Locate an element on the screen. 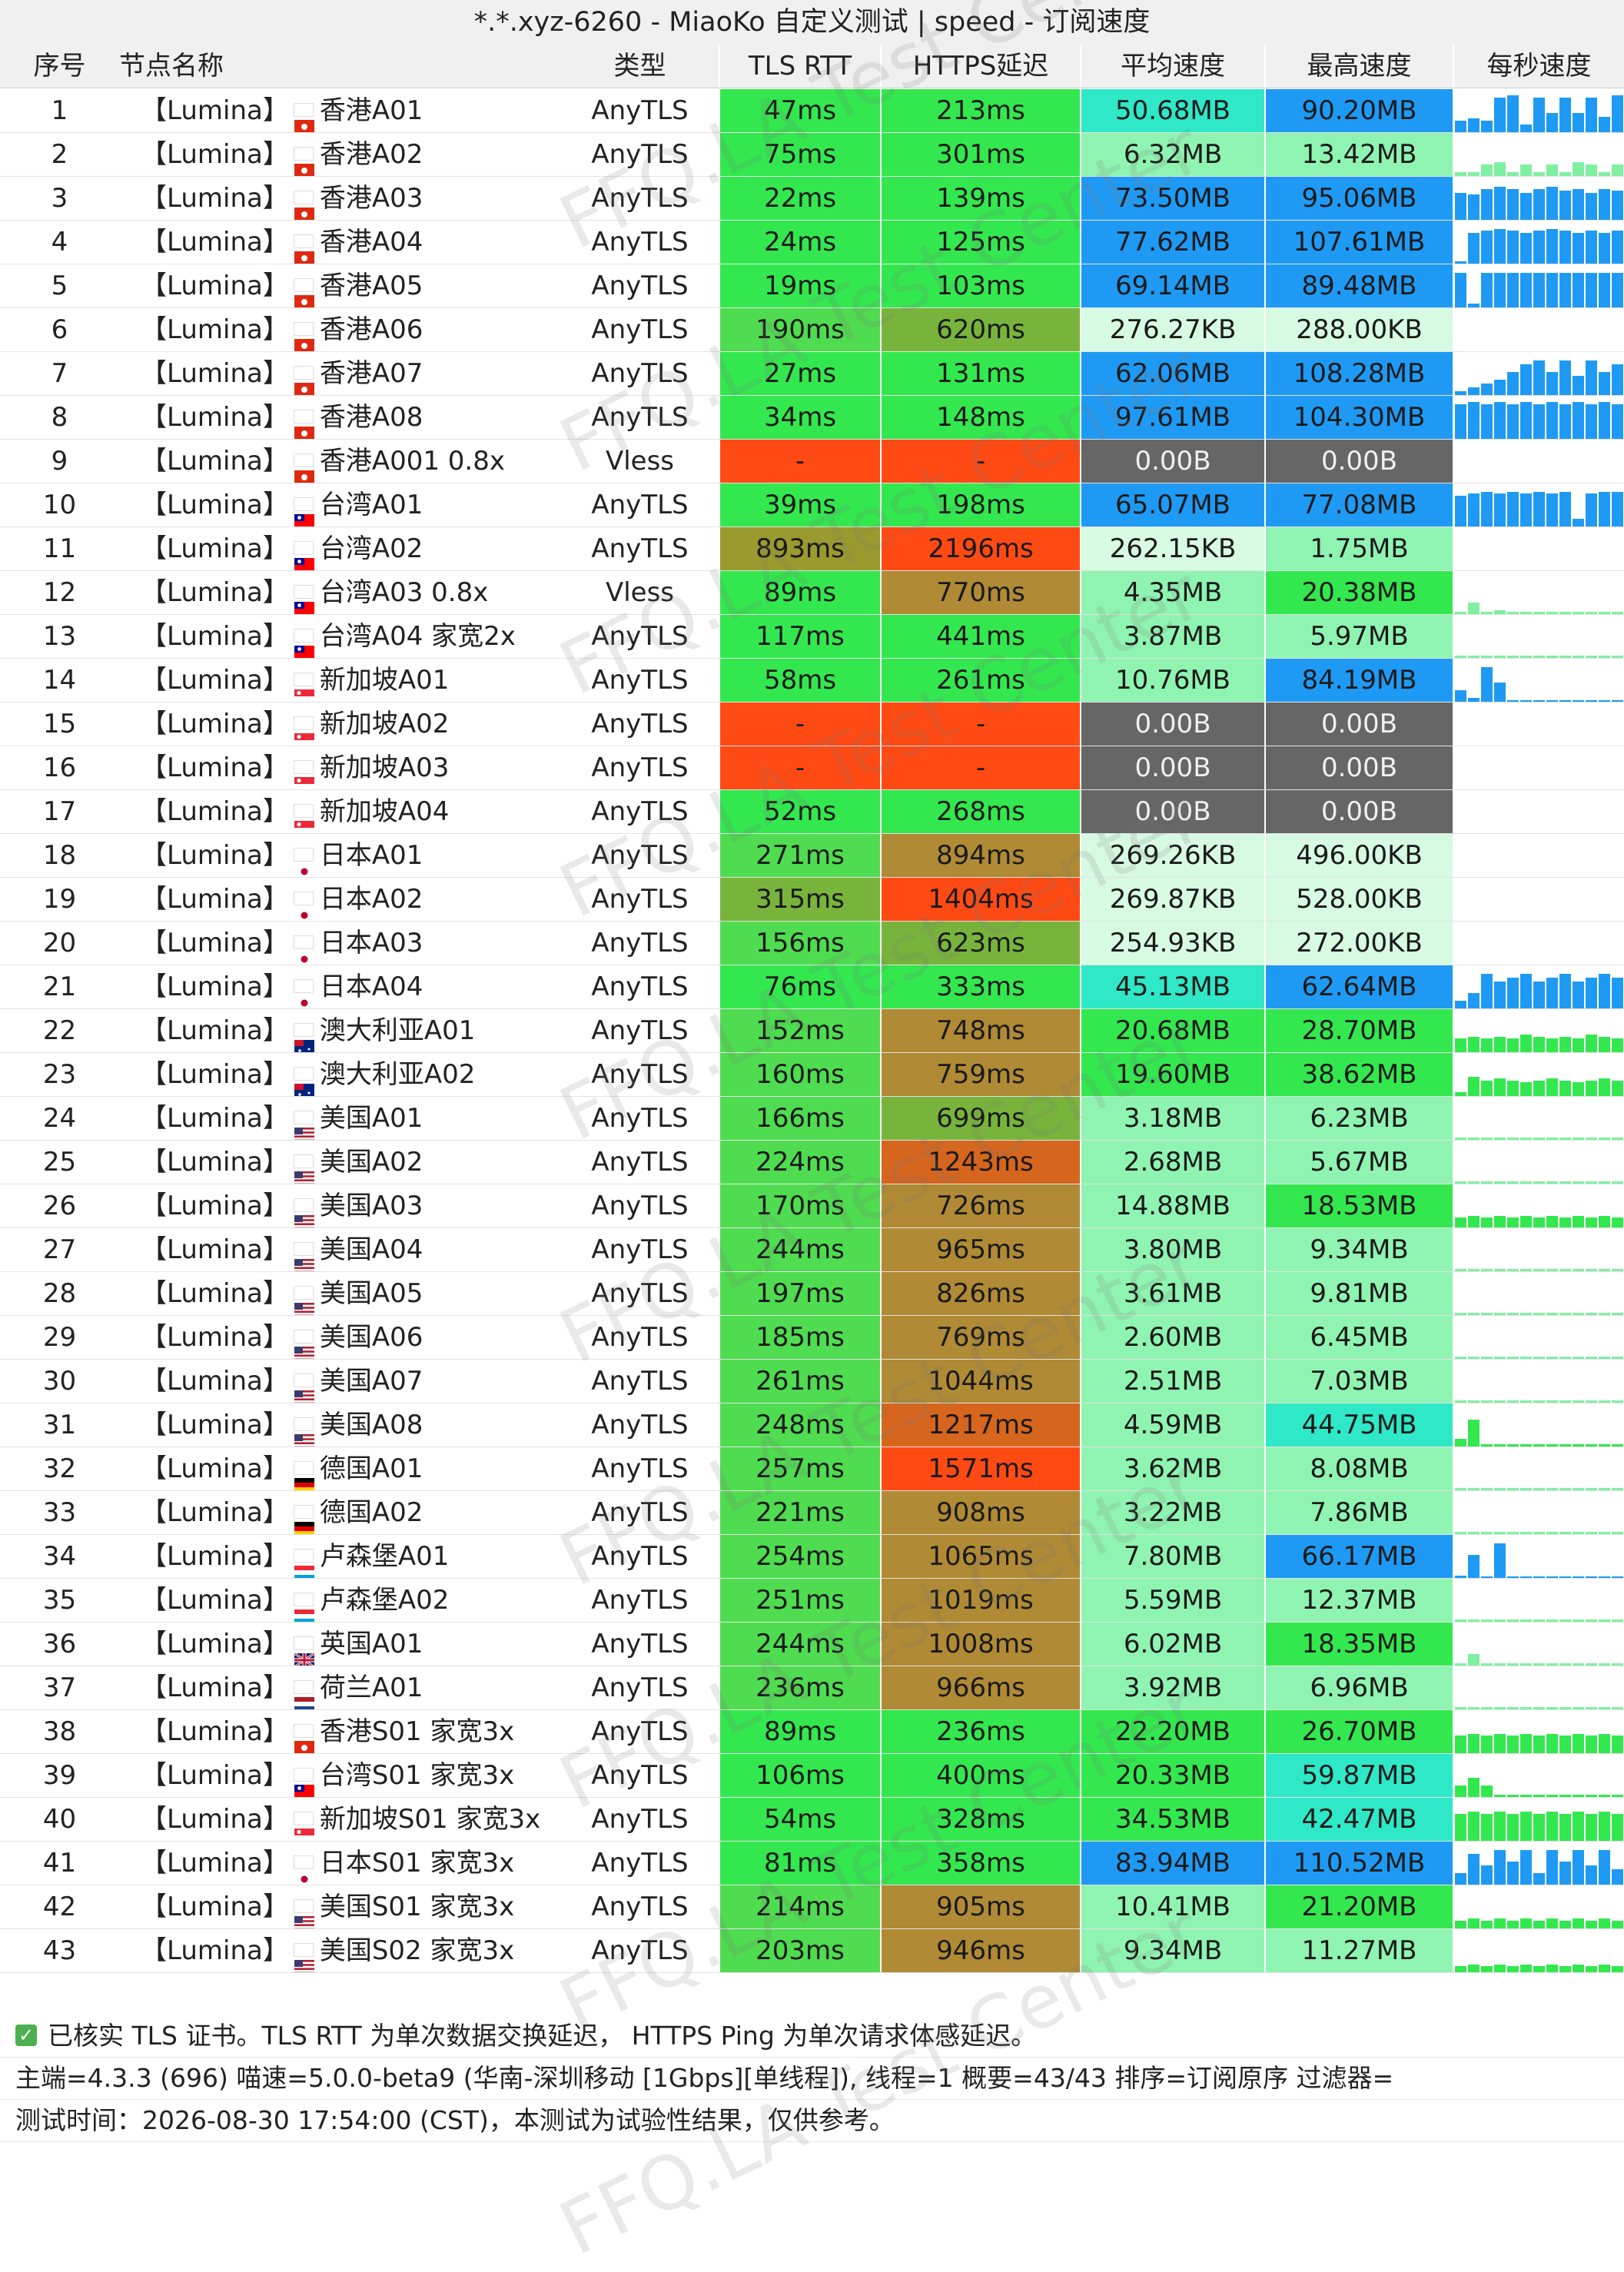 Image resolution: width=1624 pixels, height=2272 pixels. node-name: 【Lumina】 美国A07 is located at coordinates (340, 1381).